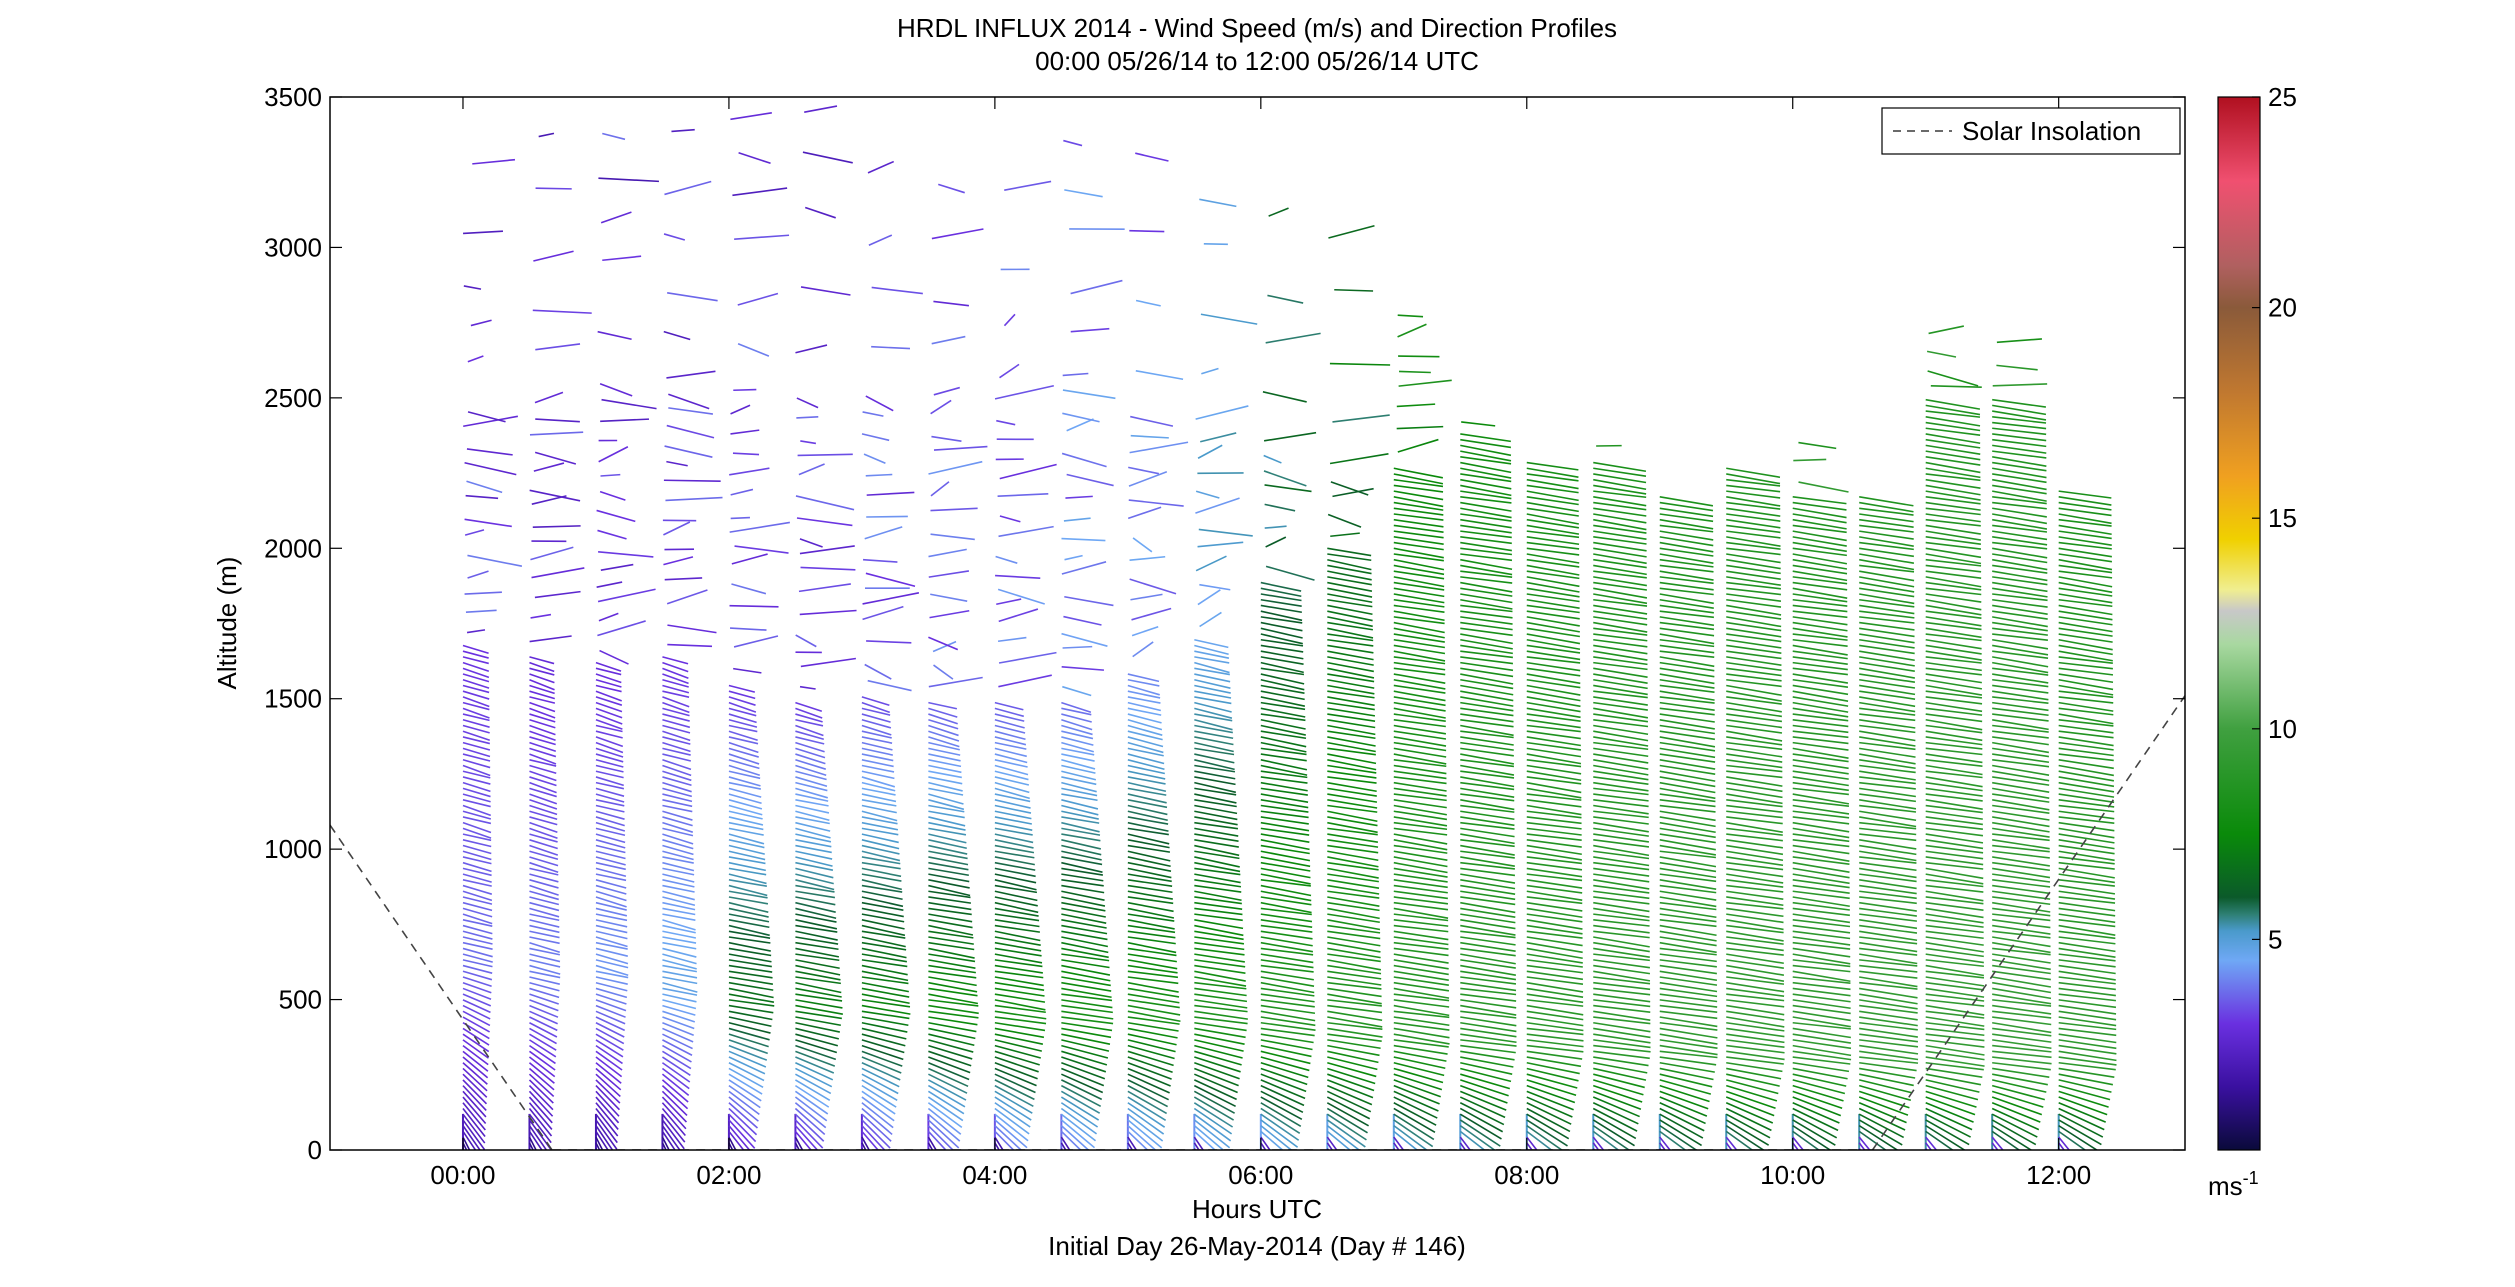 This screenshot has height=1287, width=2515. Describe the element at coordinates (293, 247) in the screenshot. I see `y-tick-label: 3000` at that location.